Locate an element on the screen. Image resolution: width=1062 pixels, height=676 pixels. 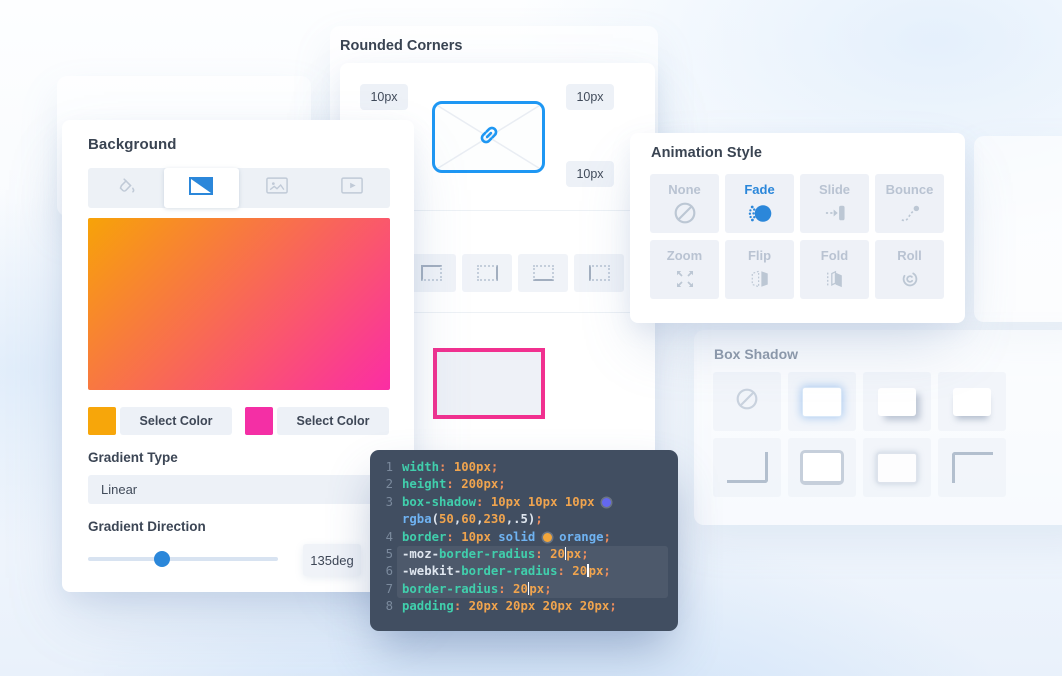
animation-option-slide: Slide is located at coordinates (834, 203).